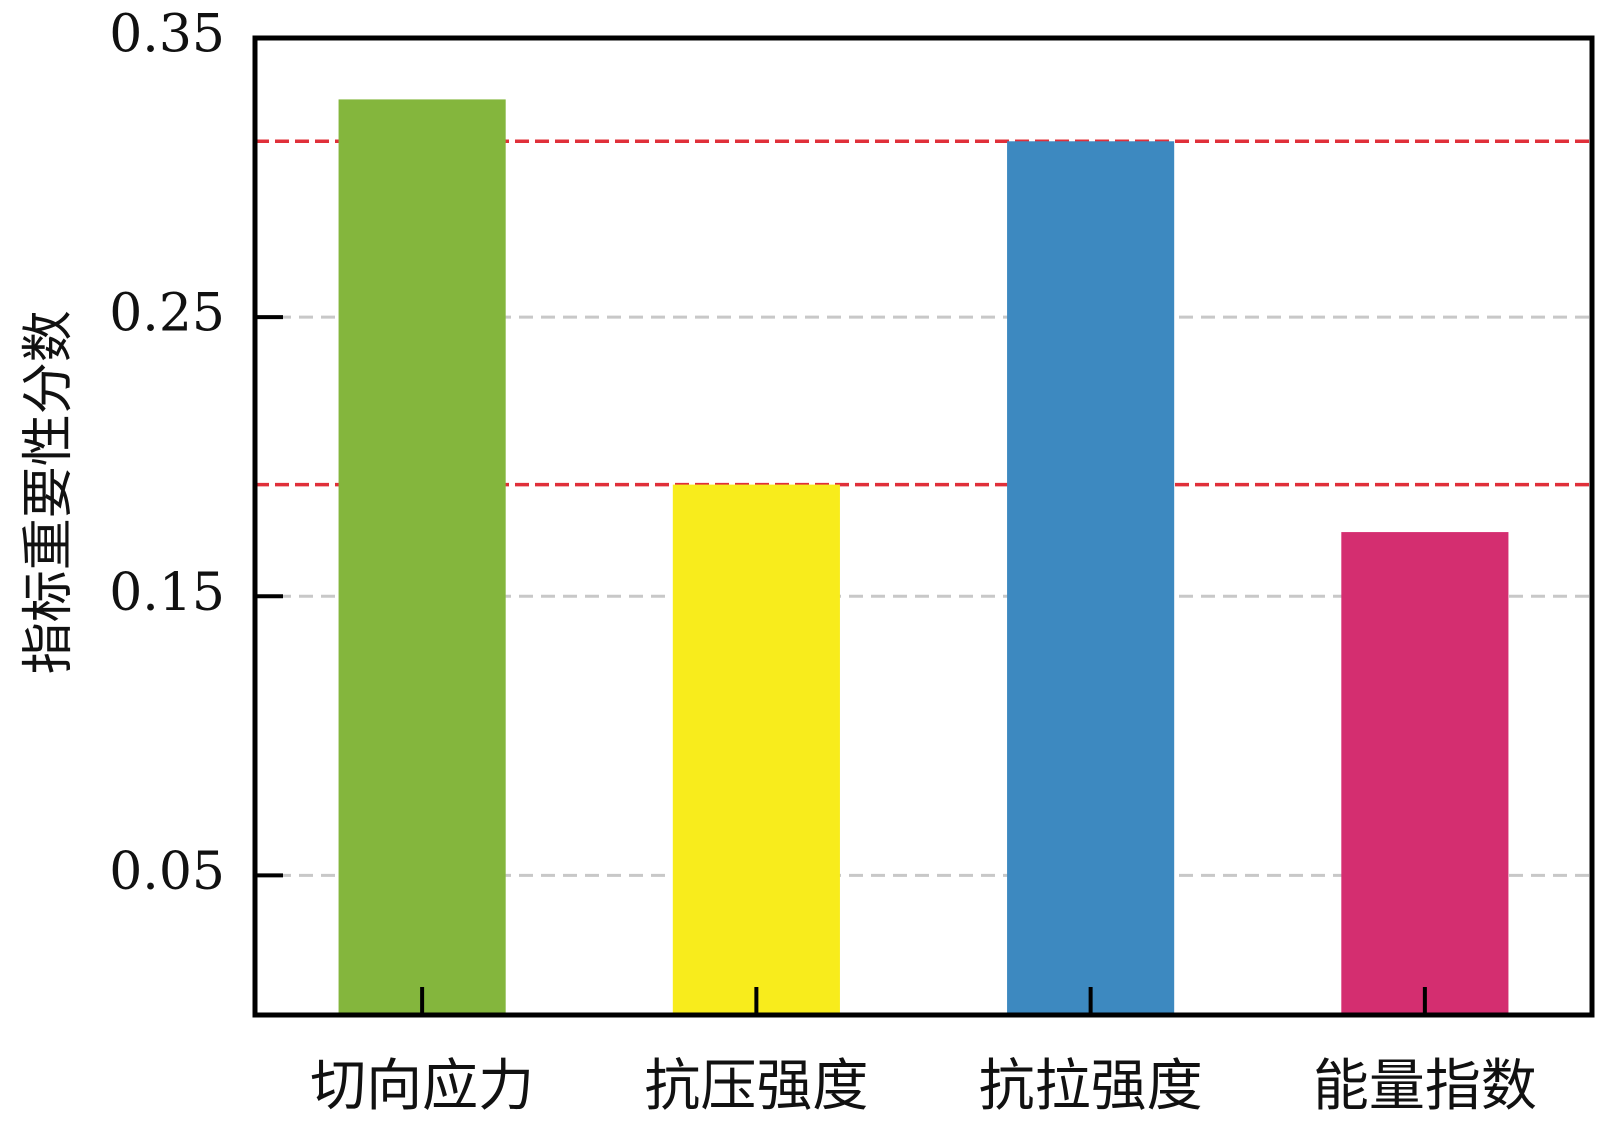 This screenshot has height=1143, width=1602. I want to click on y-tick-label: 0.15, so click(167, 593).